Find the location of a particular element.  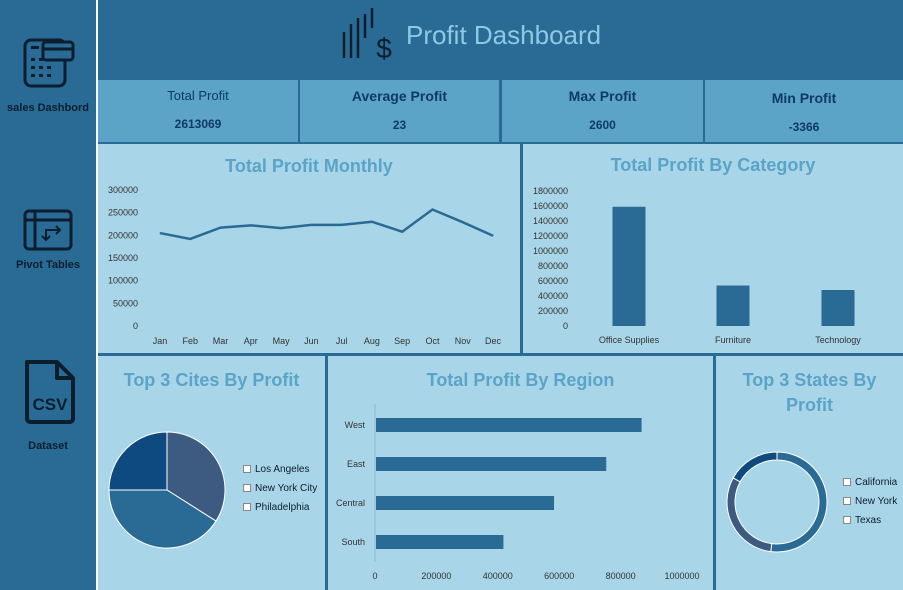

y-tick-label: 1000000 is located at coordinates (550, 251).